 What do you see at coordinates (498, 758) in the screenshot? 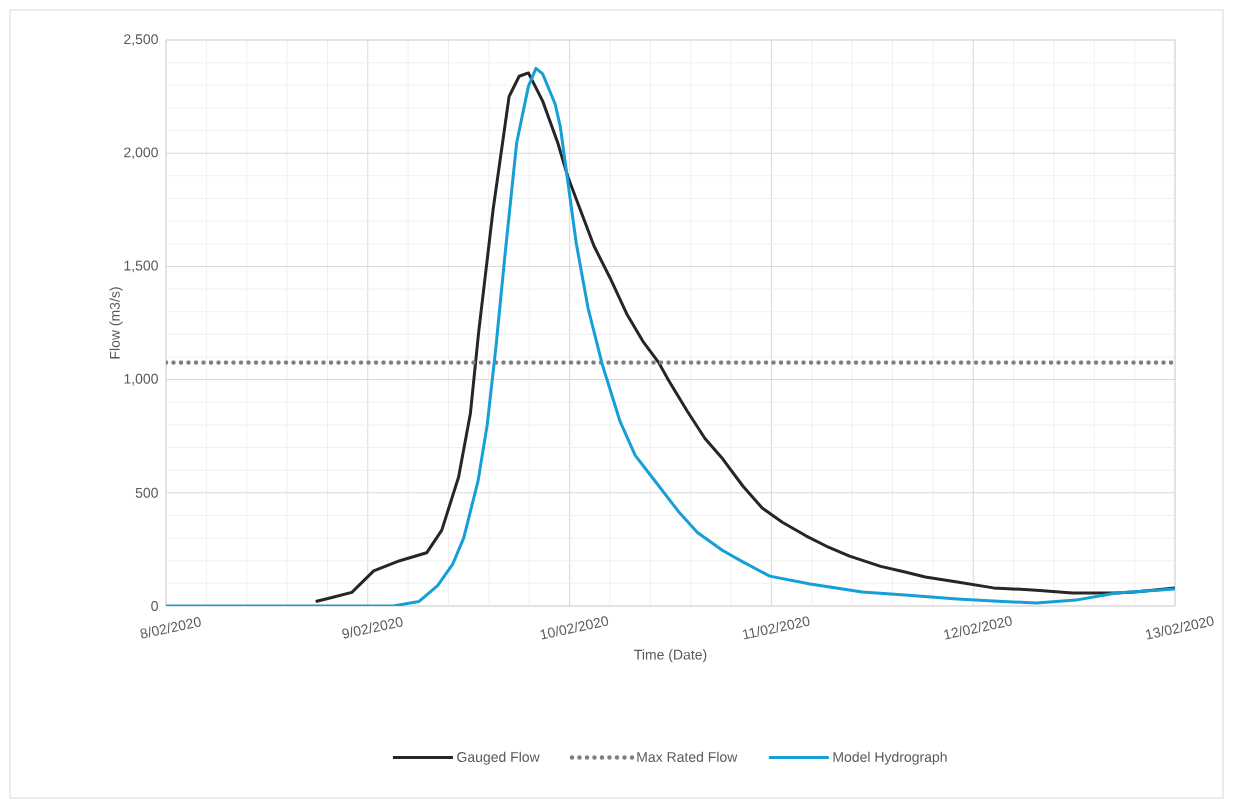
I see `legend-label: Gauged Flow` at bounding box center [498, 758].